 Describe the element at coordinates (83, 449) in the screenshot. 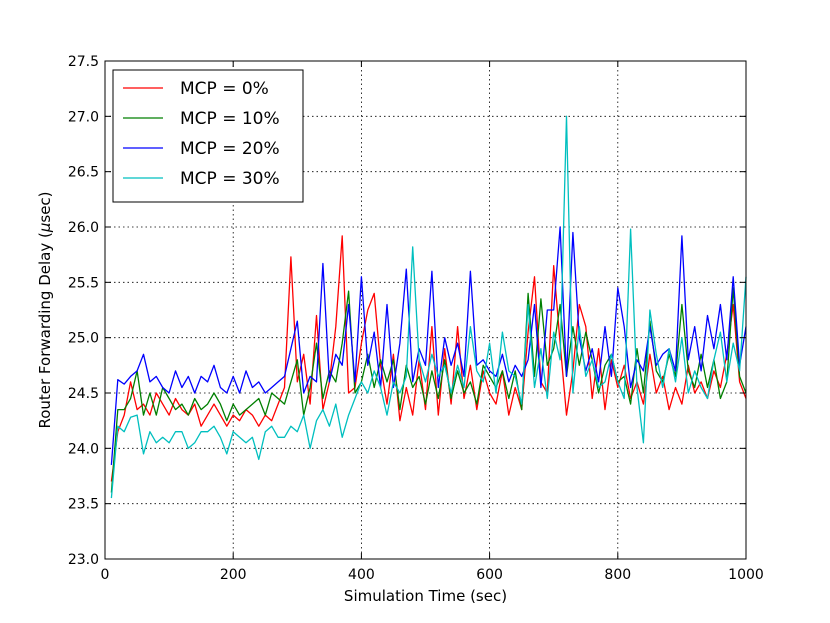

I see `y-tick-label: 24.0` at that location.